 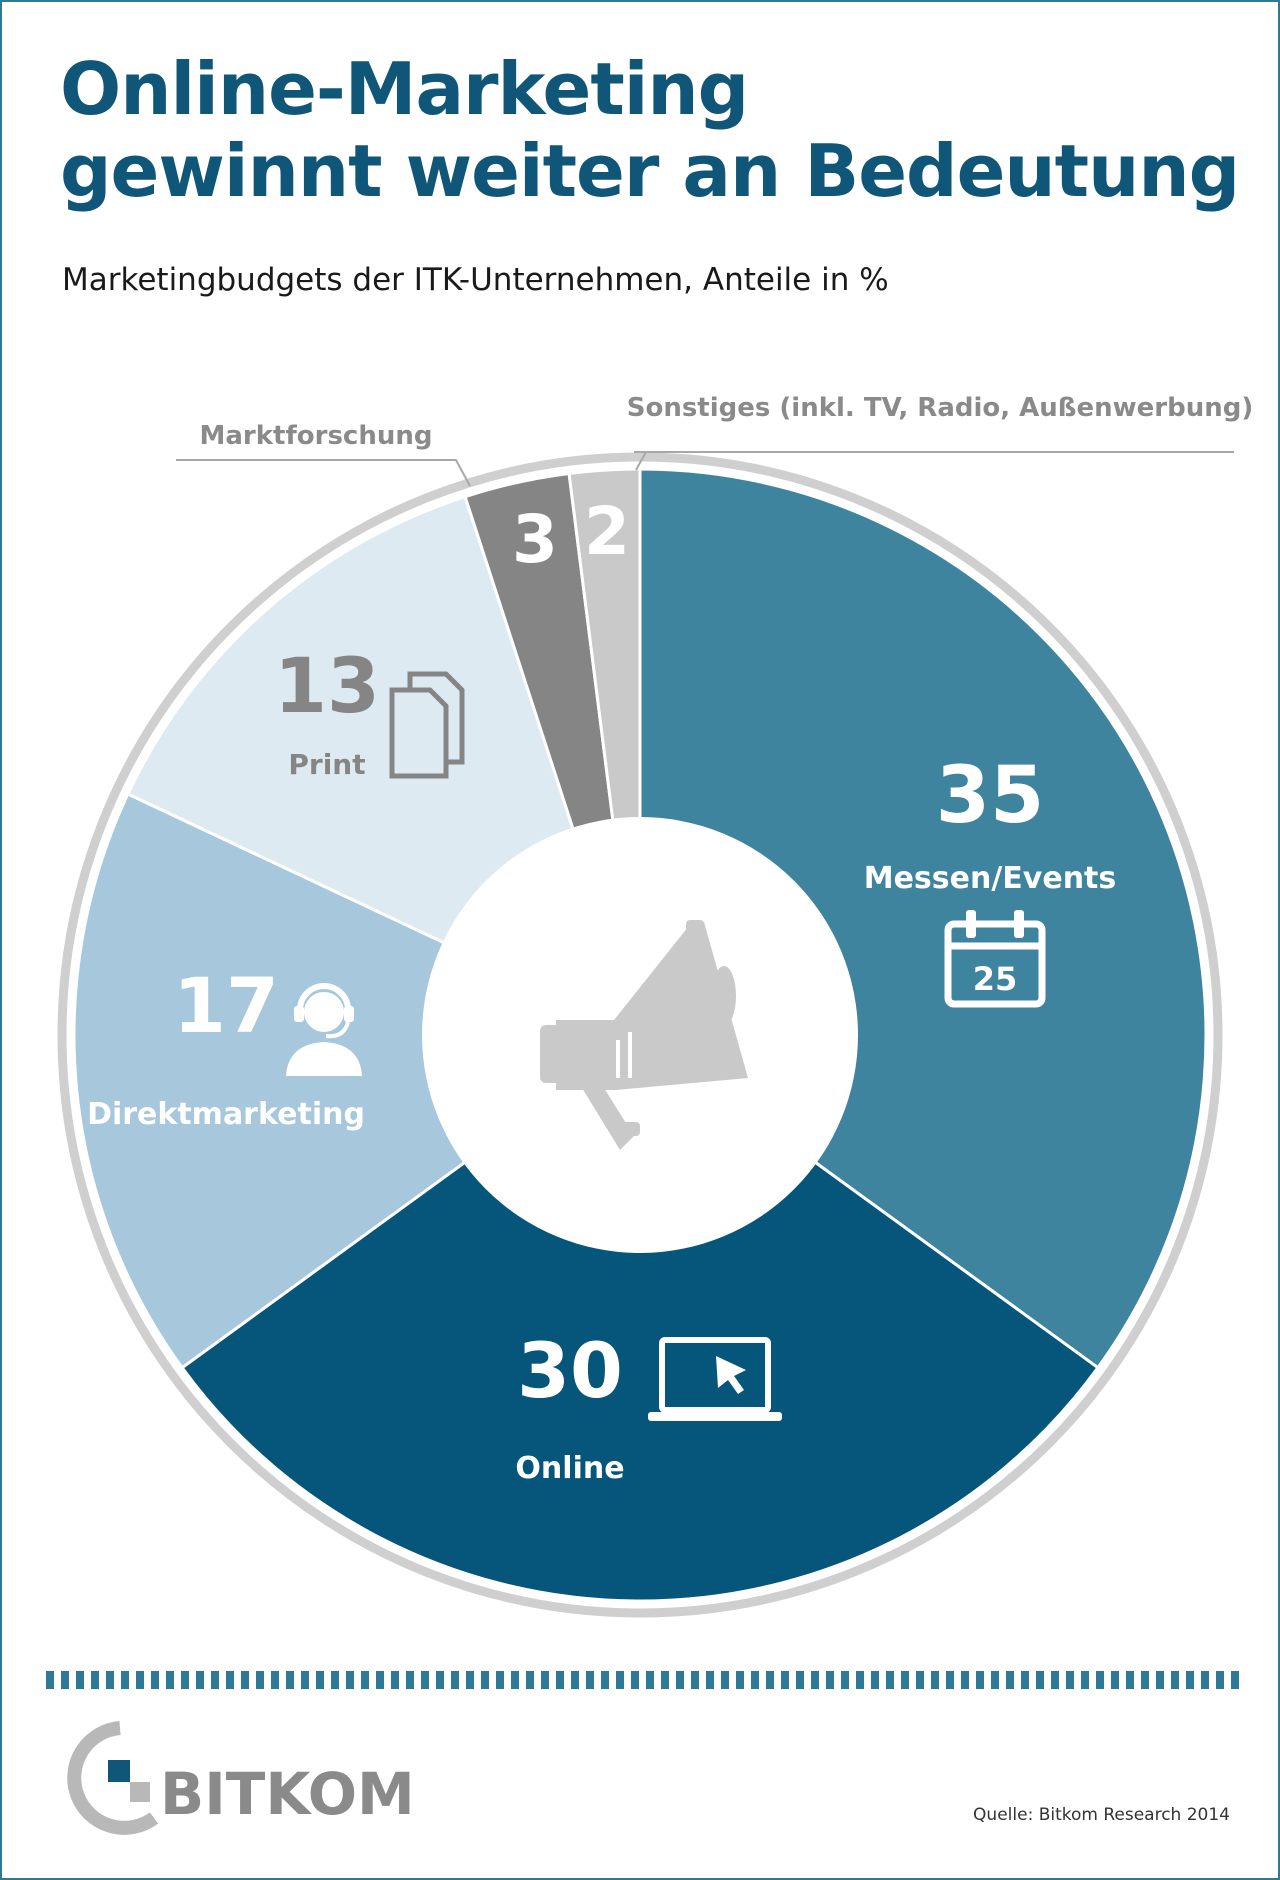 I want to click on category-label-marktforschung: Marktforschung, so click(x=316, y=436).